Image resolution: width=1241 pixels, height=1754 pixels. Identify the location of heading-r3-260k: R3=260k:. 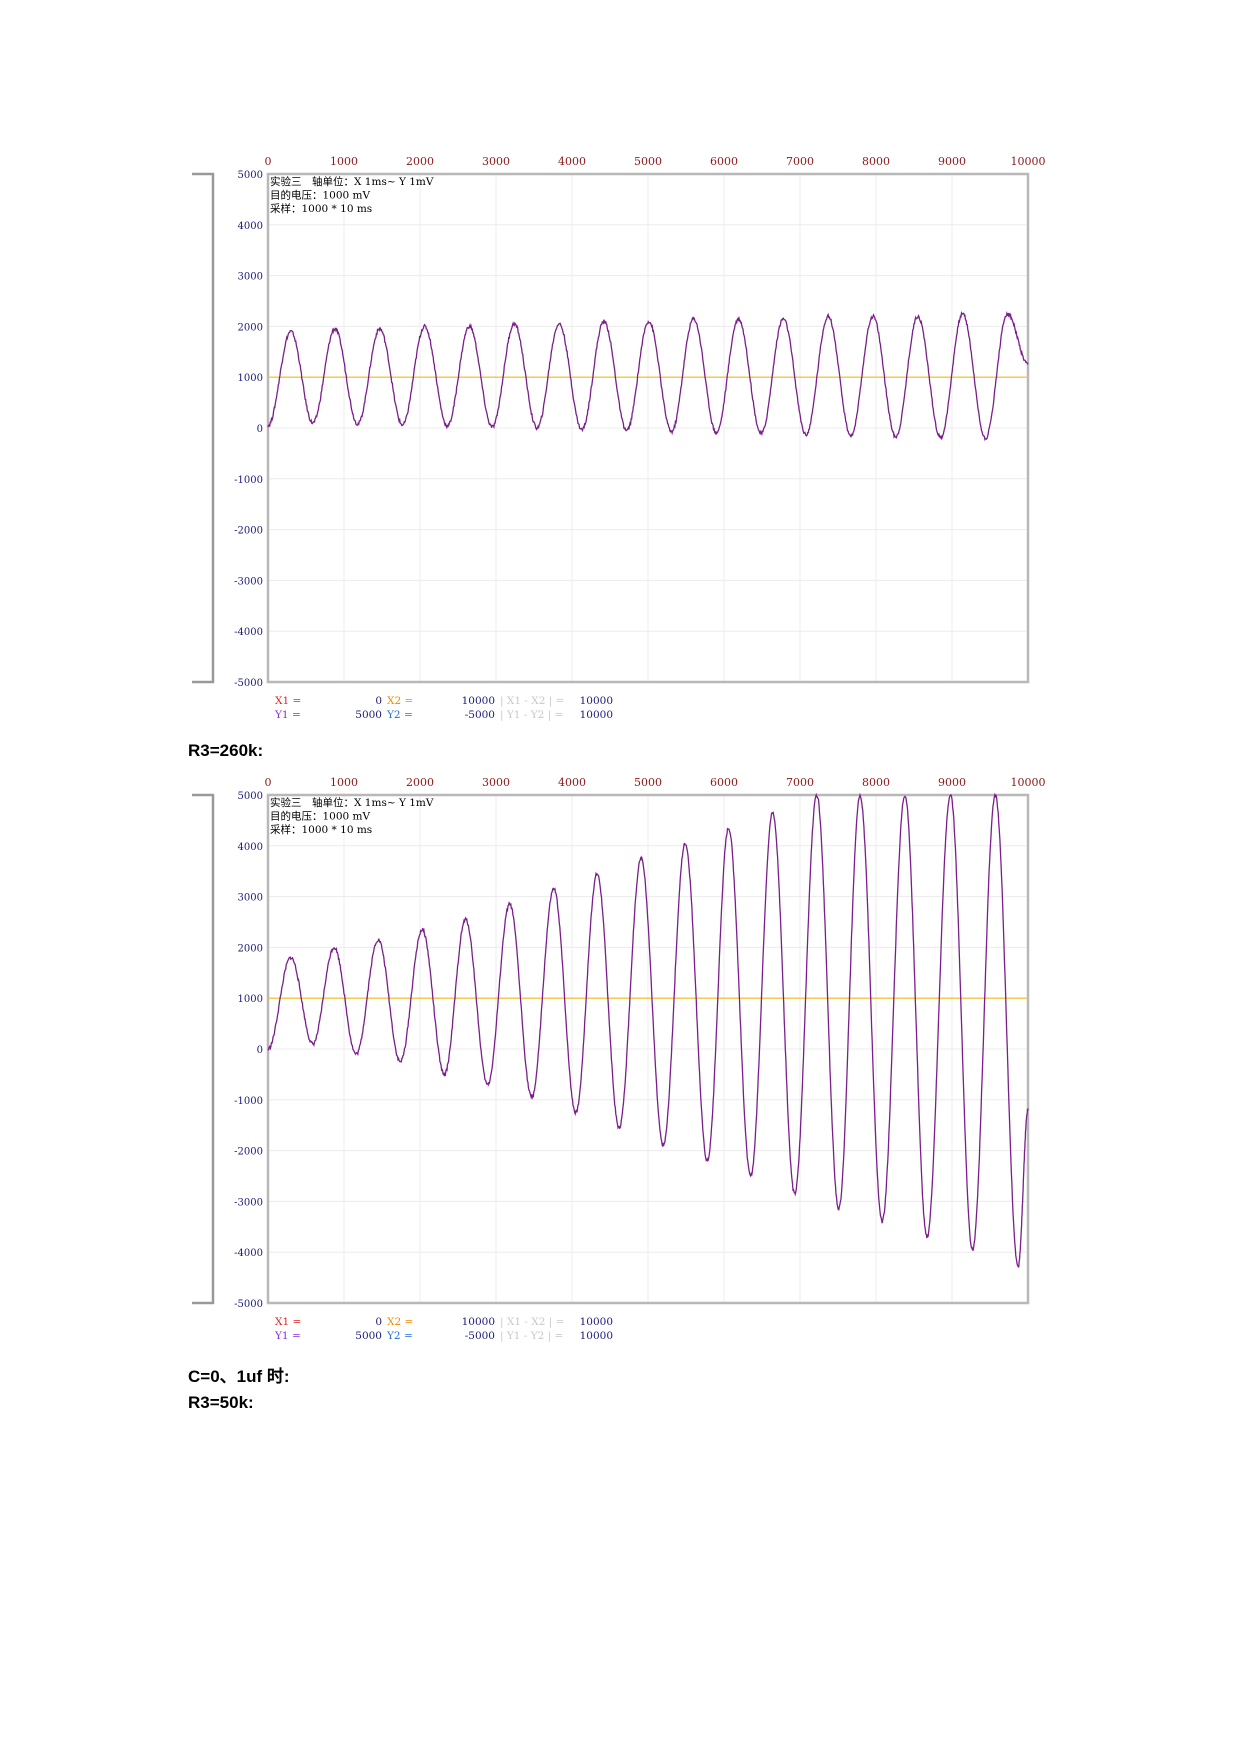
(226, 750).